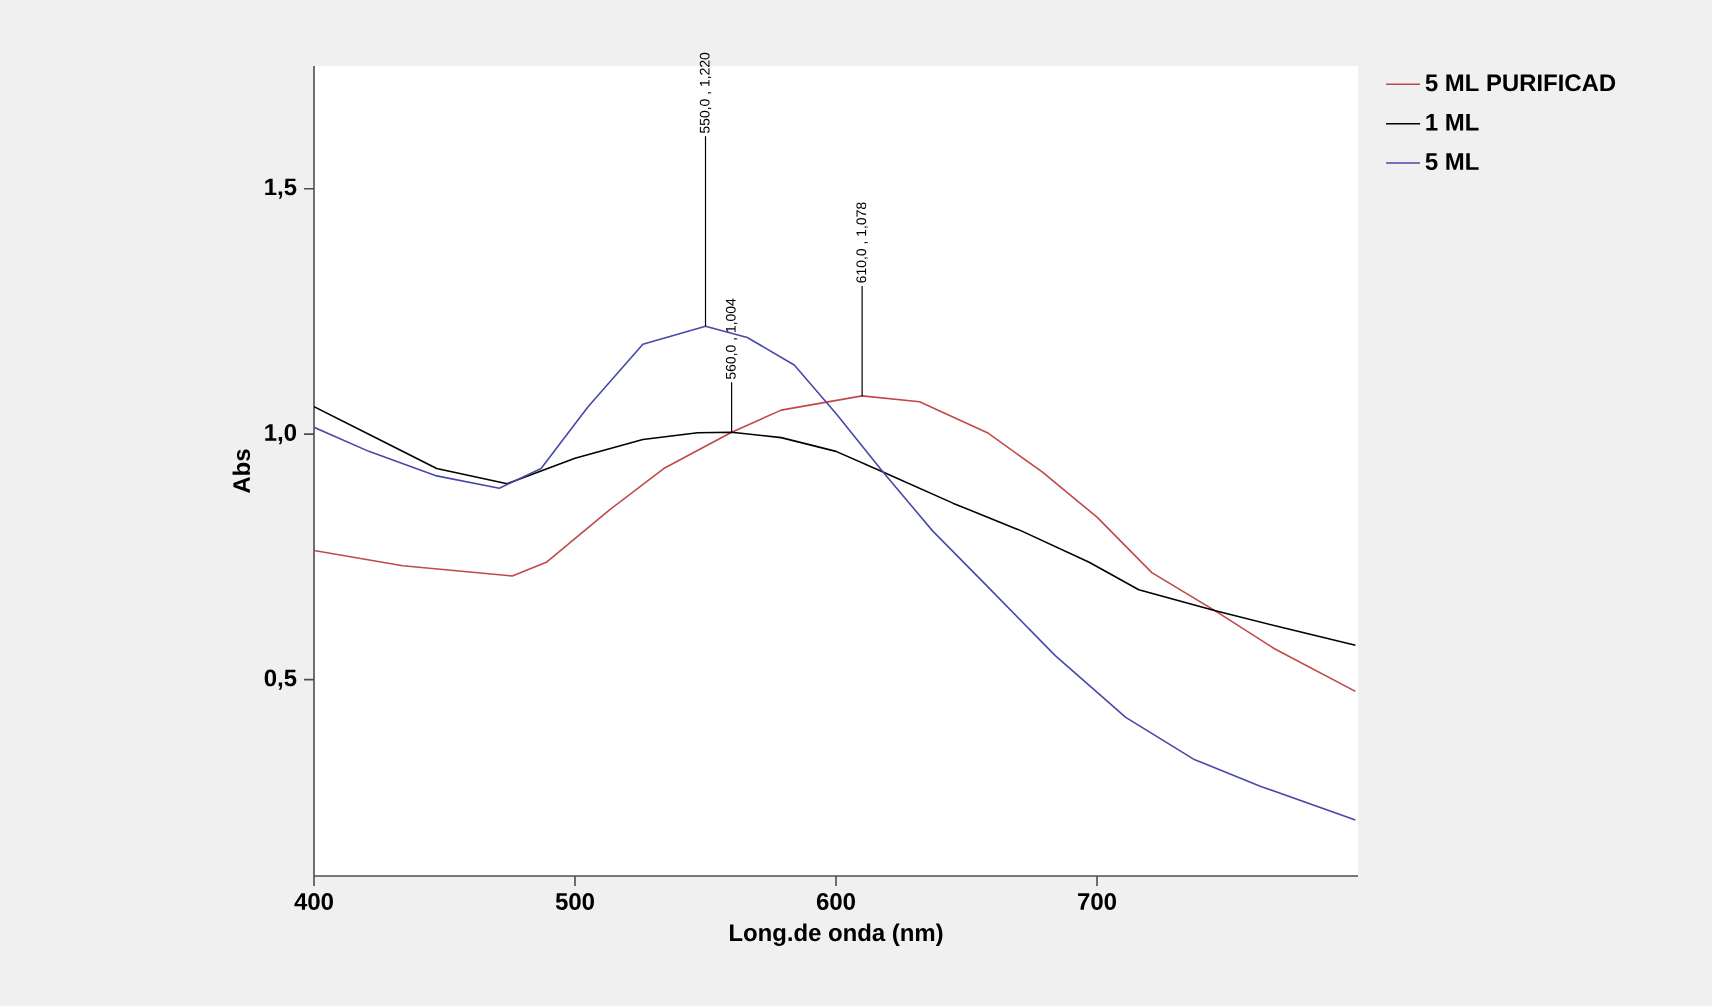 The height and width of the screenshot is (1006, 1712). I want to click on legend-label: 1 ML, so click(1452, 122).